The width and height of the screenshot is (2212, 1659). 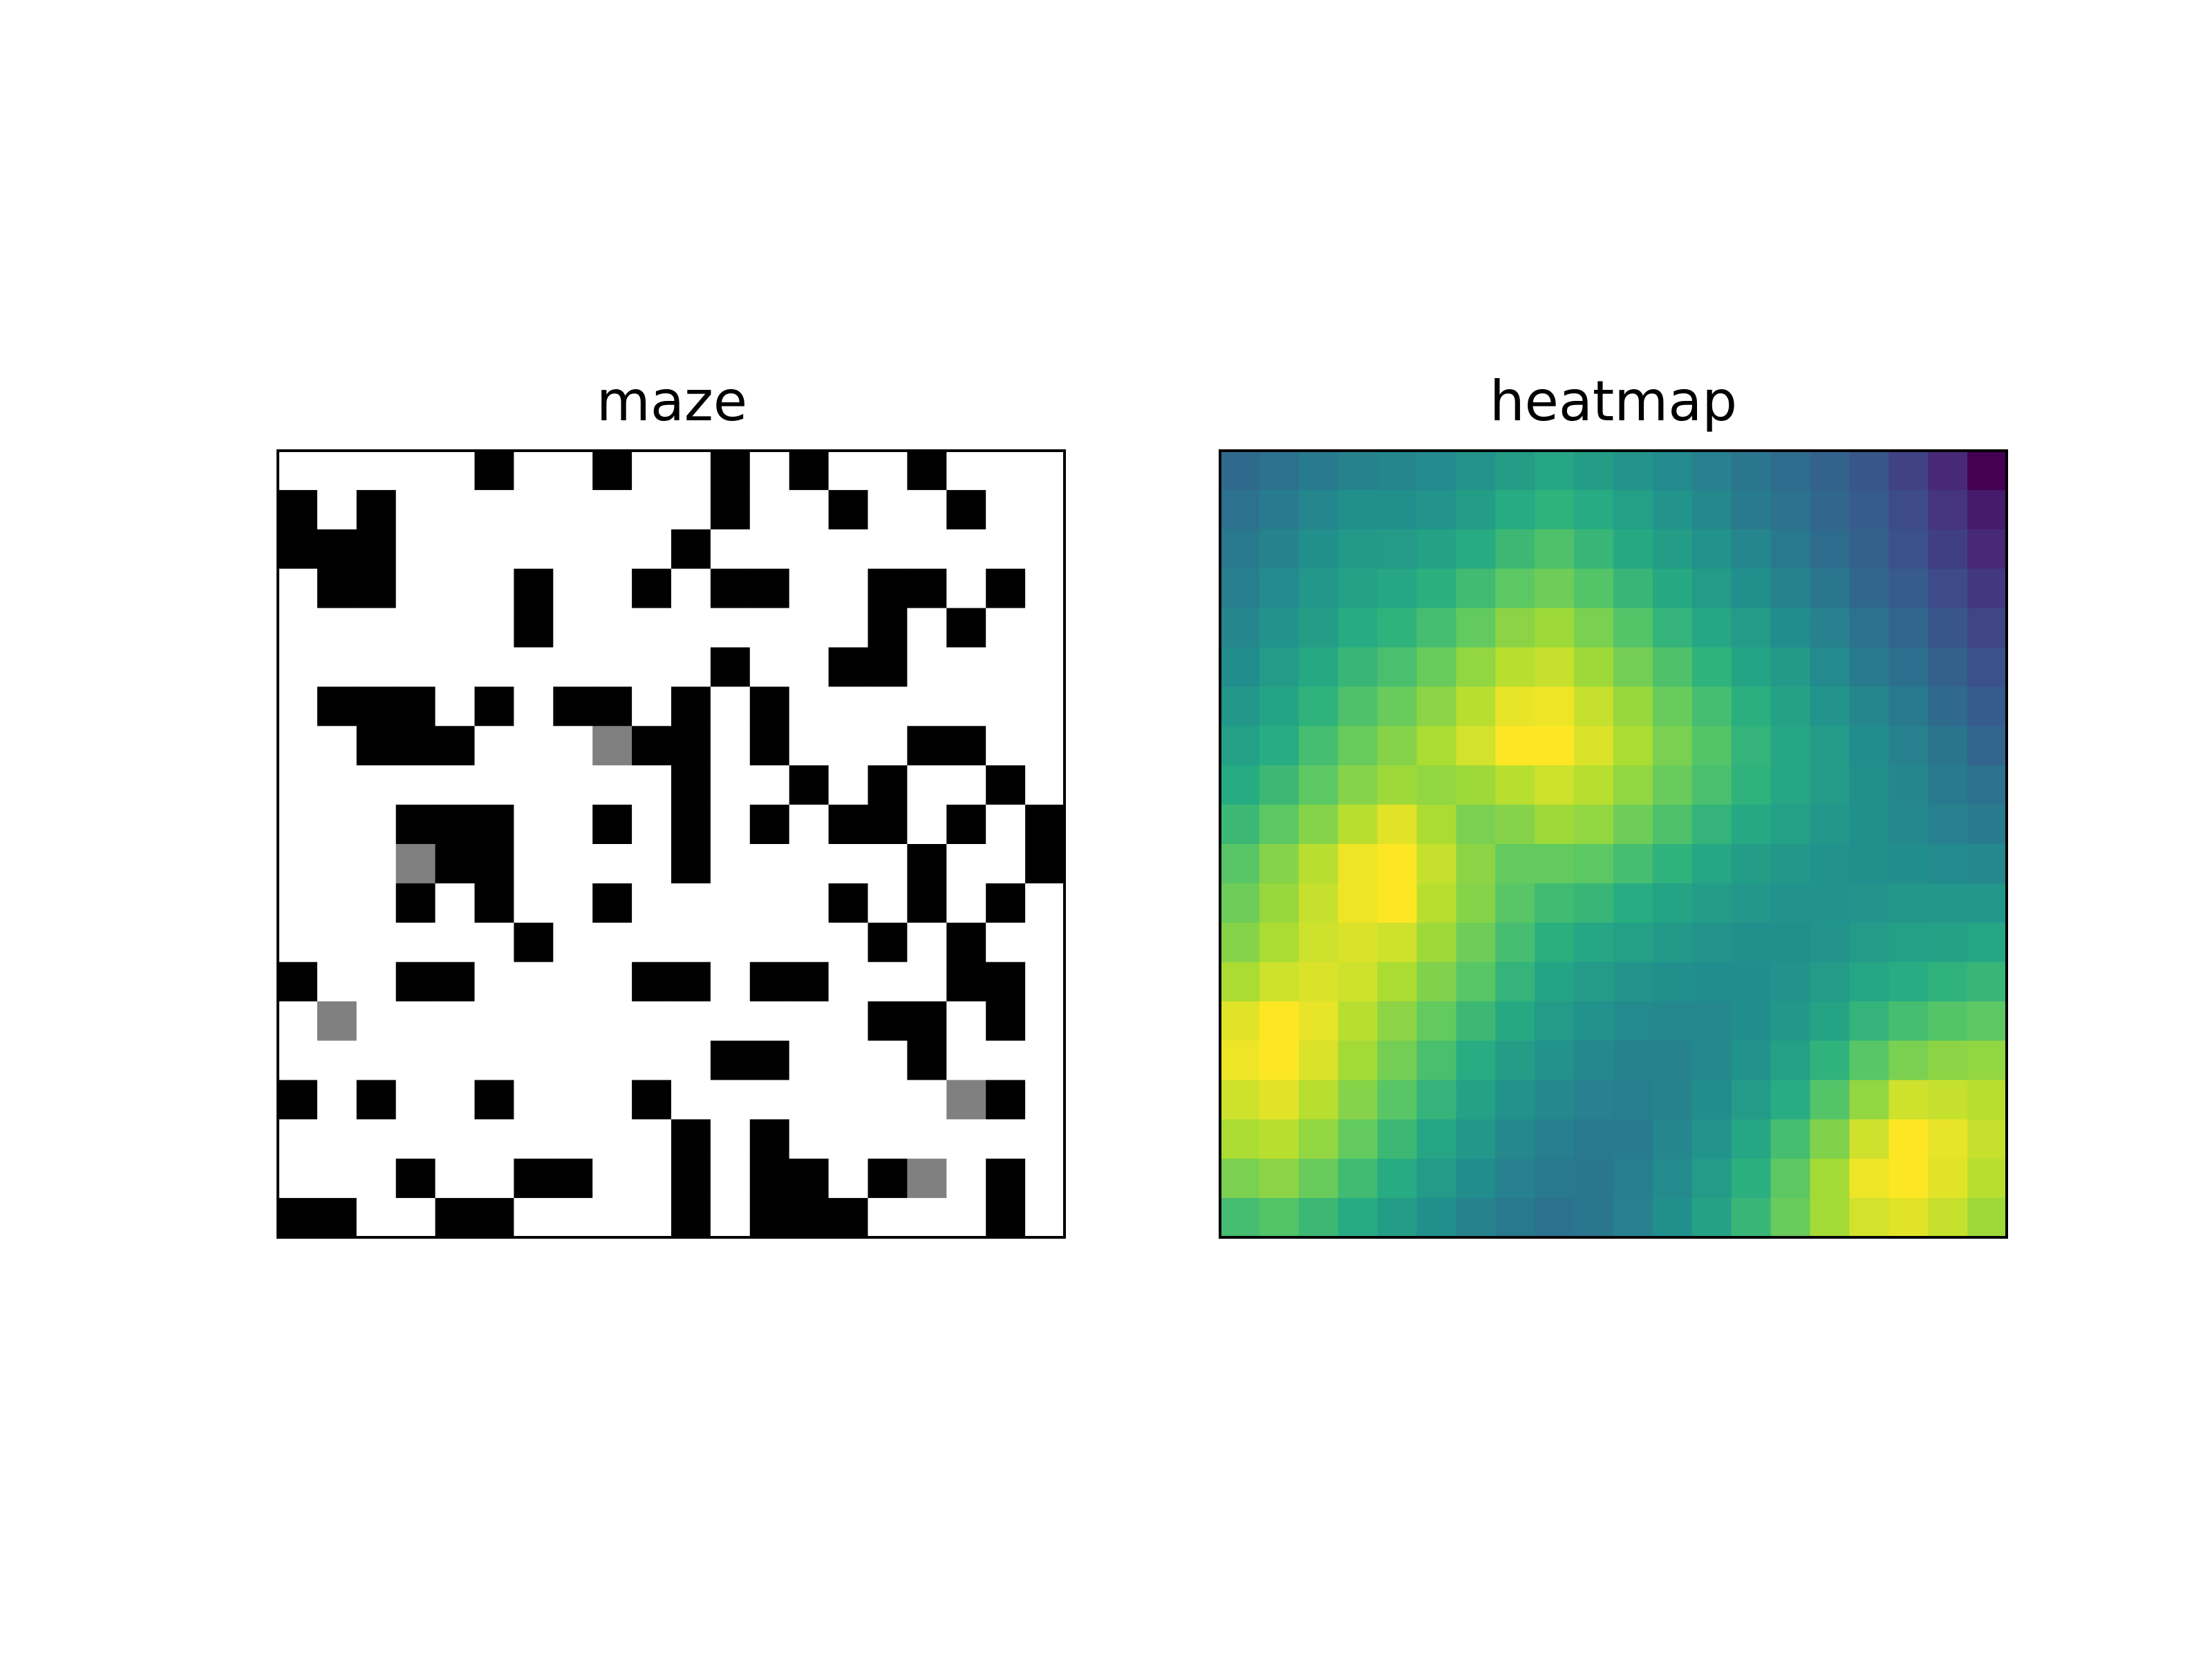 I want to click on heatmap-cell-r19-c0, so click(x=1240, y=1218).